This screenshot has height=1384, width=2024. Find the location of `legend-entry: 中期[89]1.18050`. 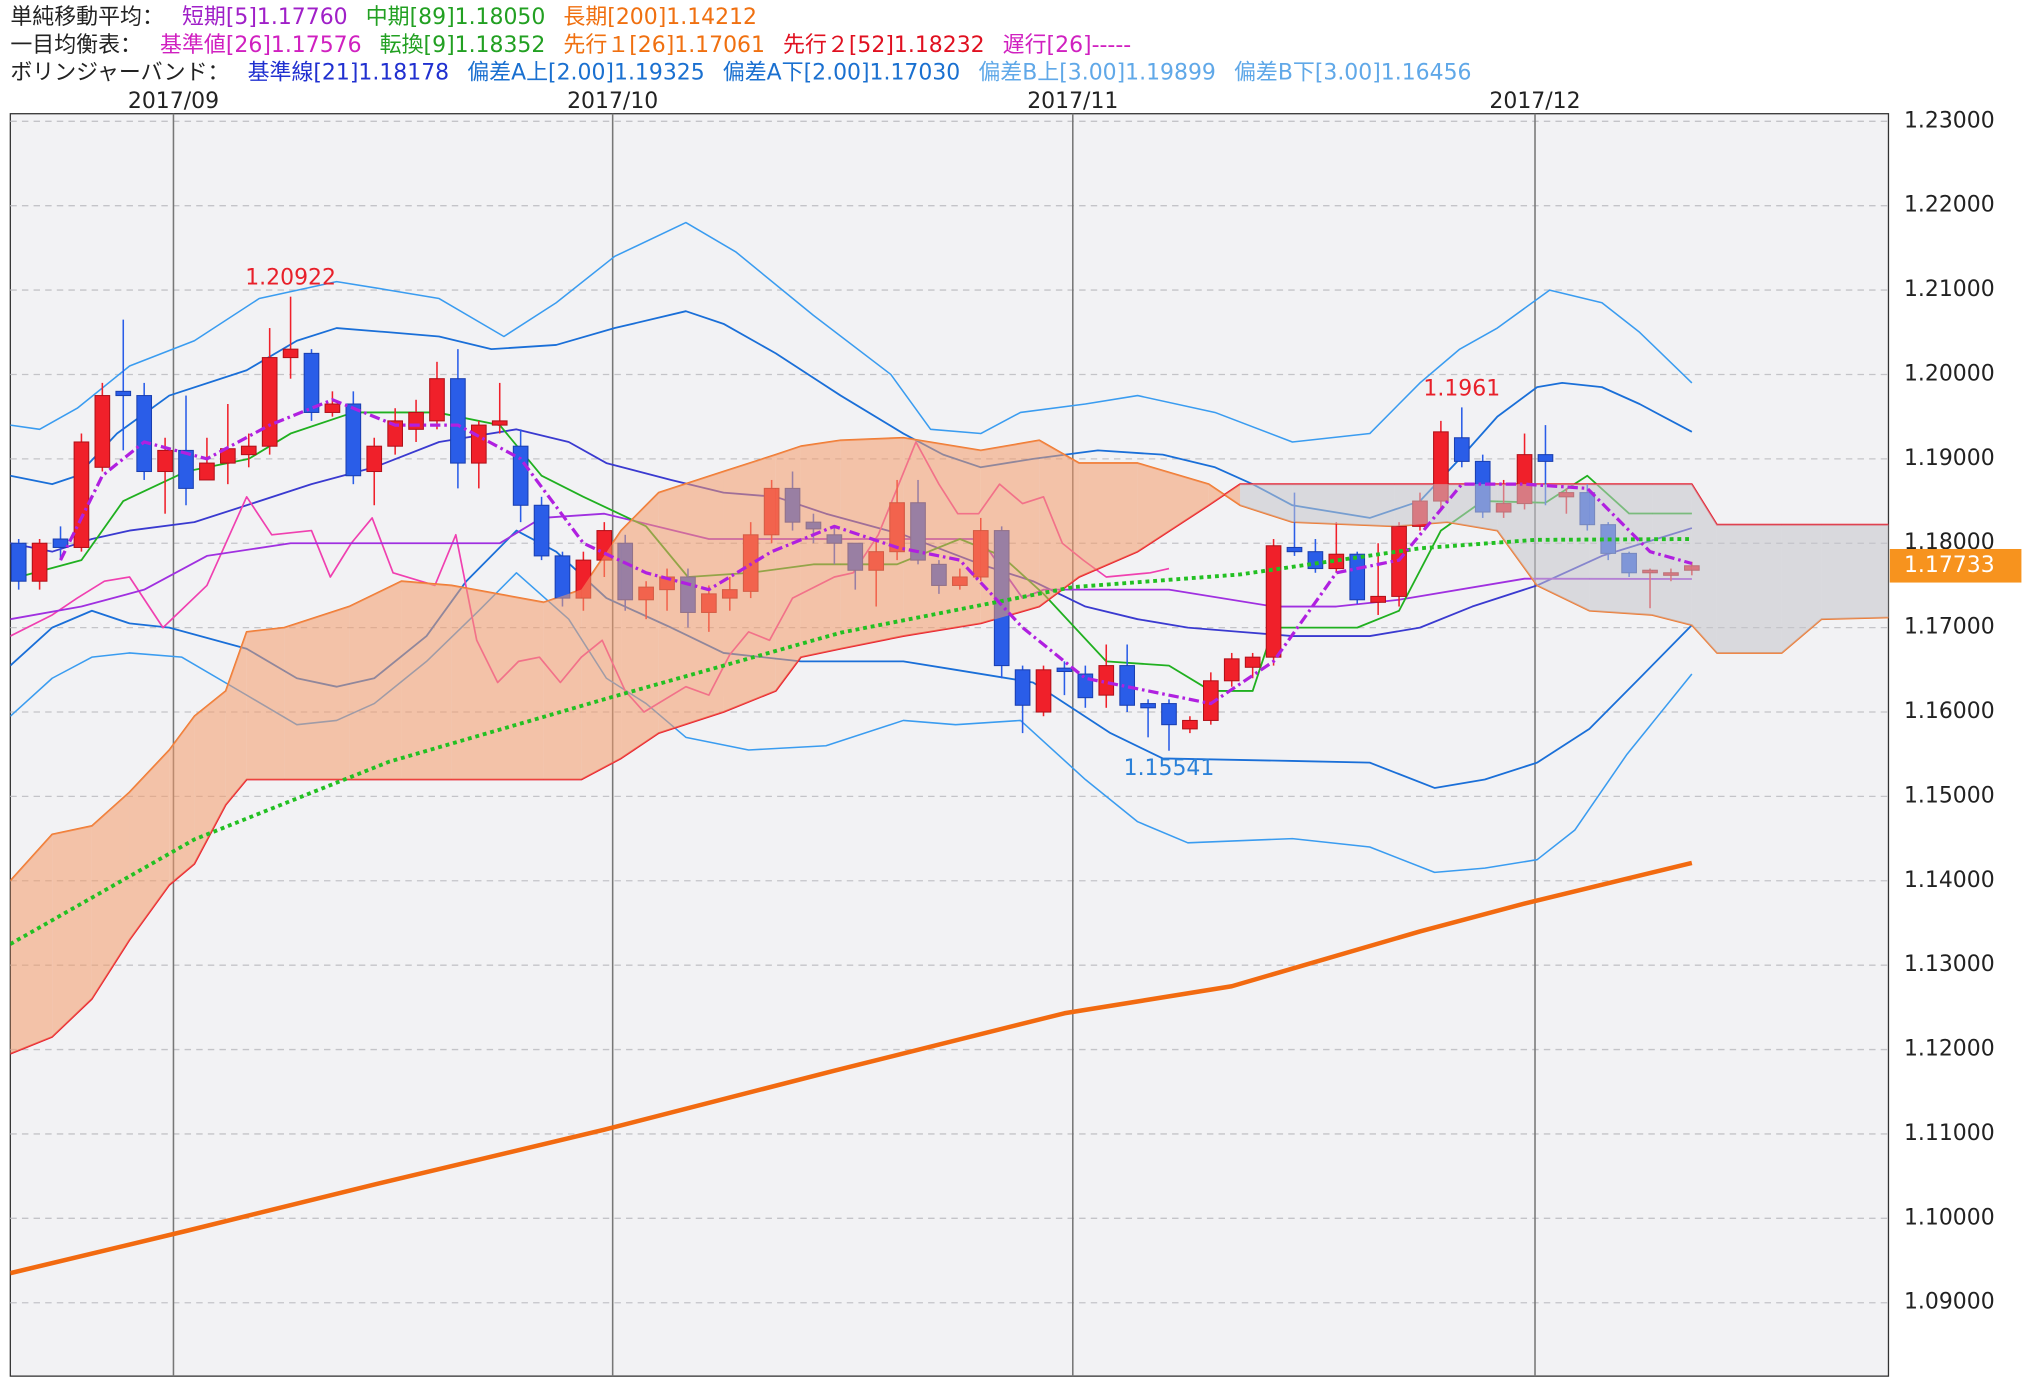

legend-entry: 中期[89]1.18050 is located at coordinates (456, 17).